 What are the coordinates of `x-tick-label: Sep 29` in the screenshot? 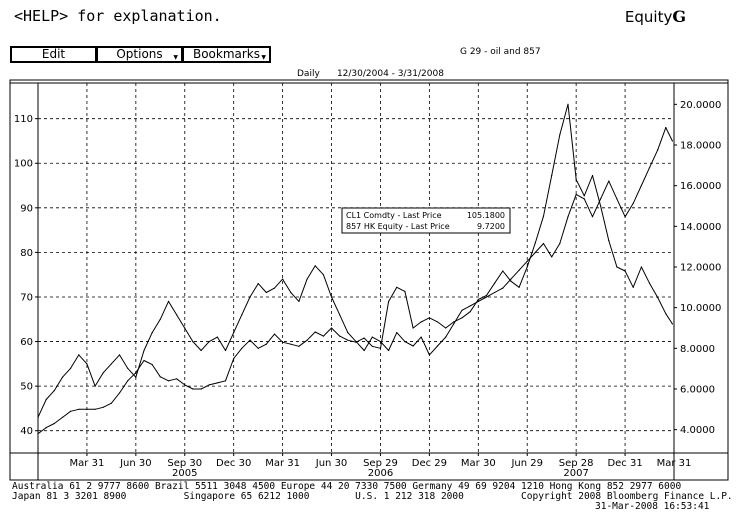 It's located at (380, 463).